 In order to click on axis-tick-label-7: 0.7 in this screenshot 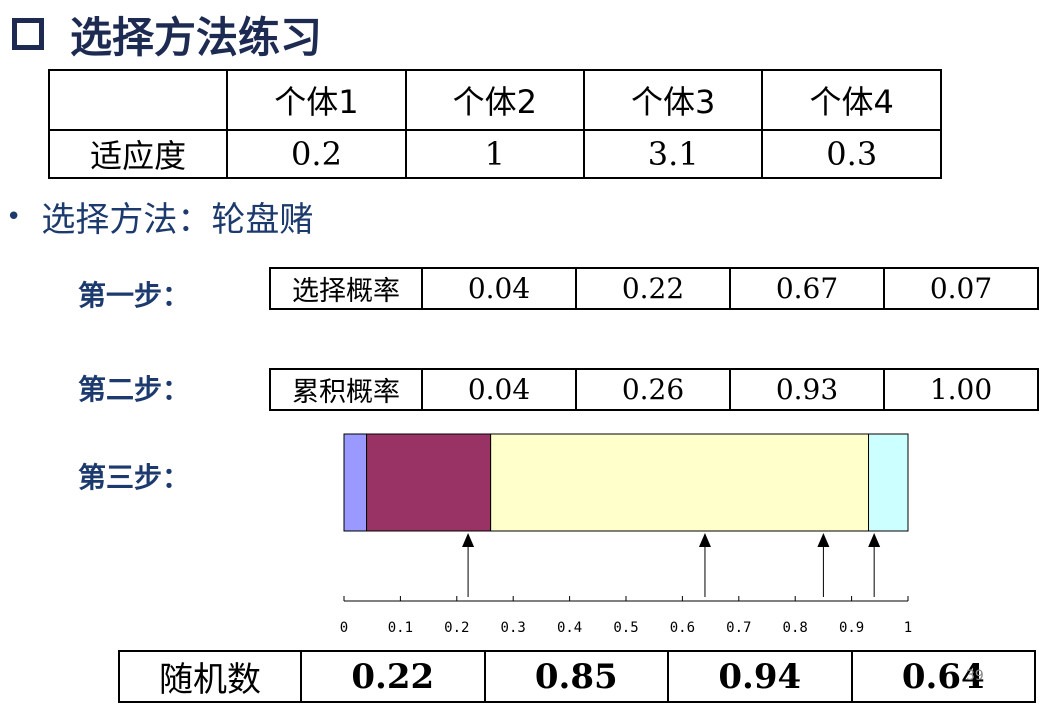, I will do `click(738, 628)`.